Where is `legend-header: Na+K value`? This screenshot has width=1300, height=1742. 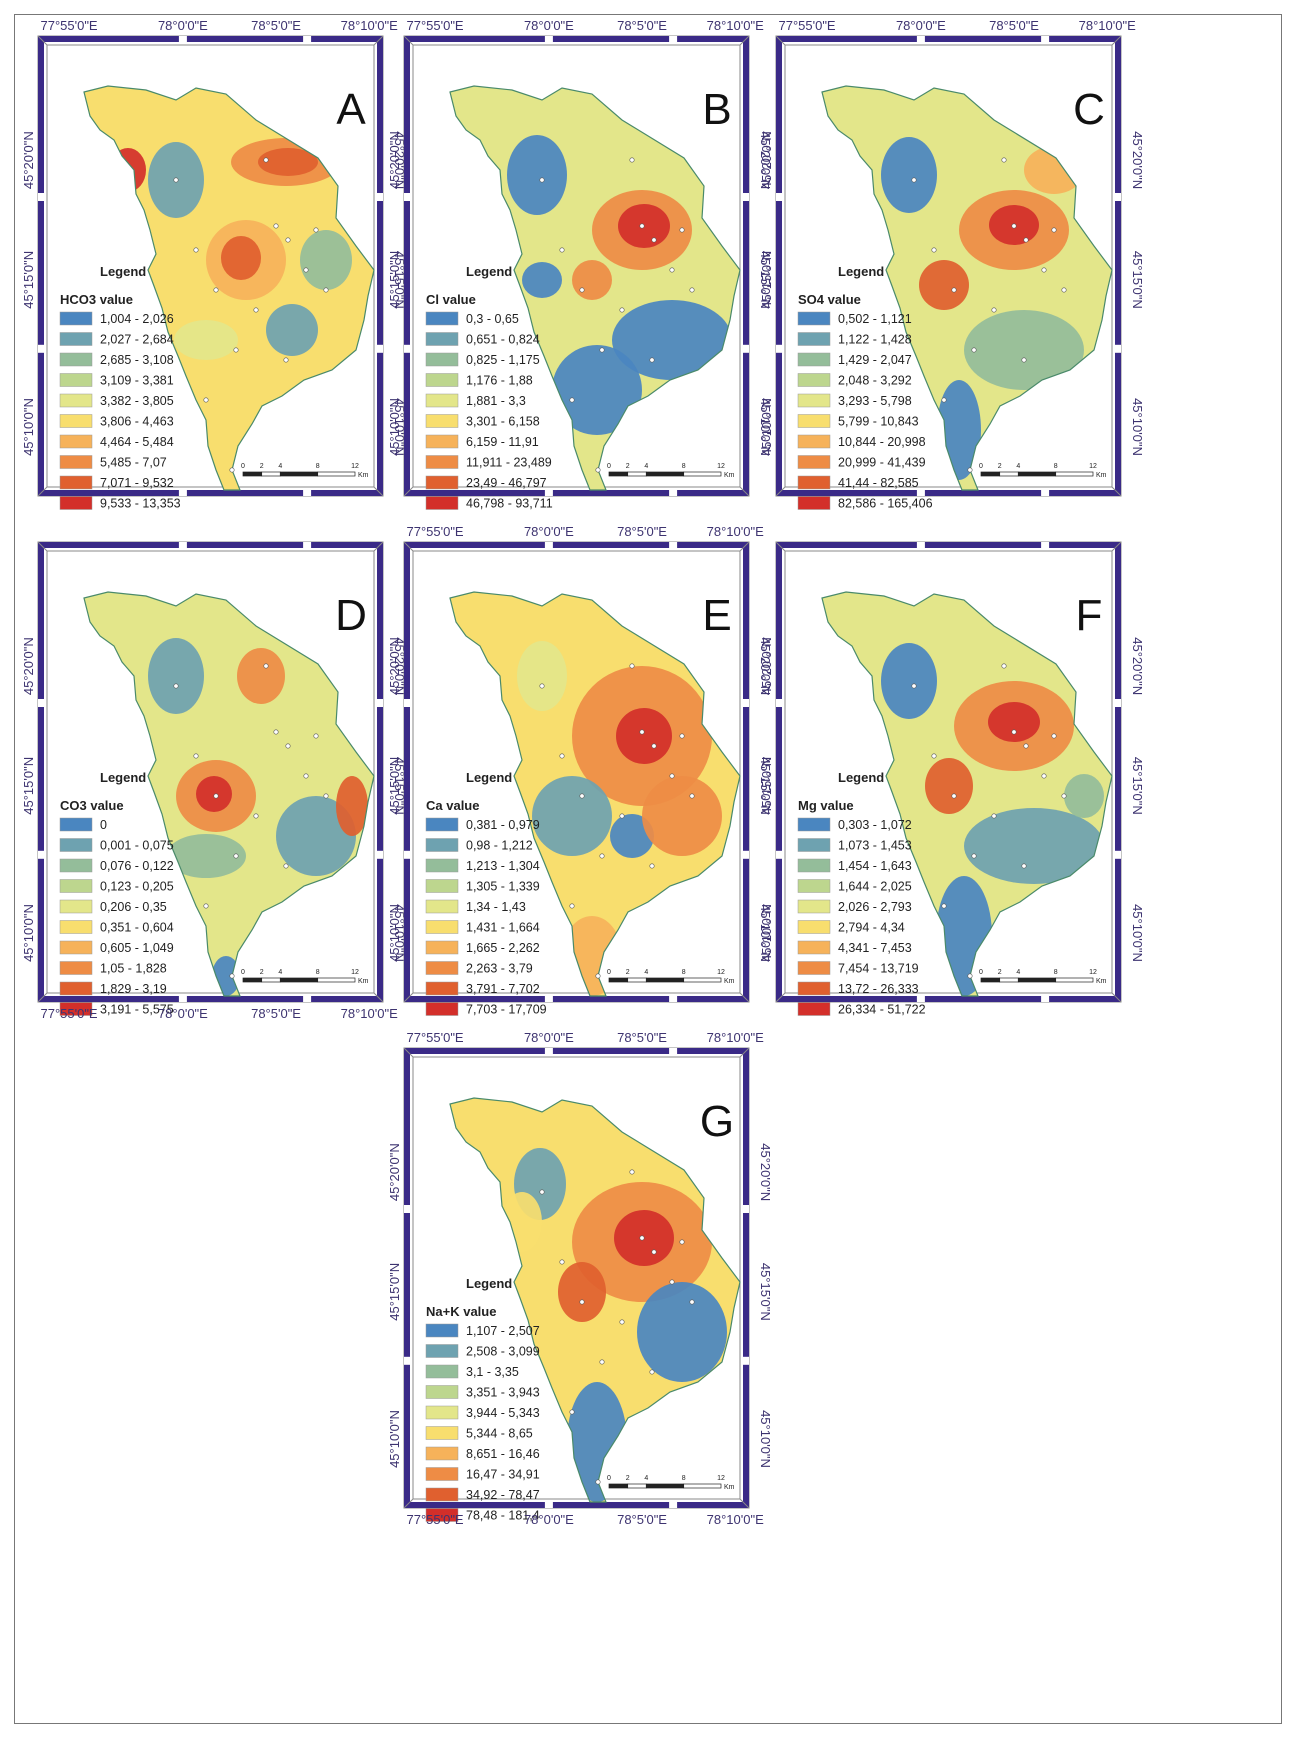
legend-header: Na+K value is located at coordinates (461, 1311).